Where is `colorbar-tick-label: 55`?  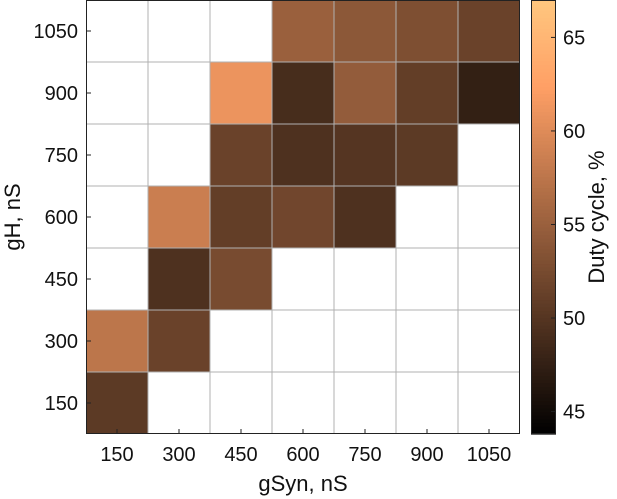 colorbar-tick-label: 55 is located at coordinates (574, 225).